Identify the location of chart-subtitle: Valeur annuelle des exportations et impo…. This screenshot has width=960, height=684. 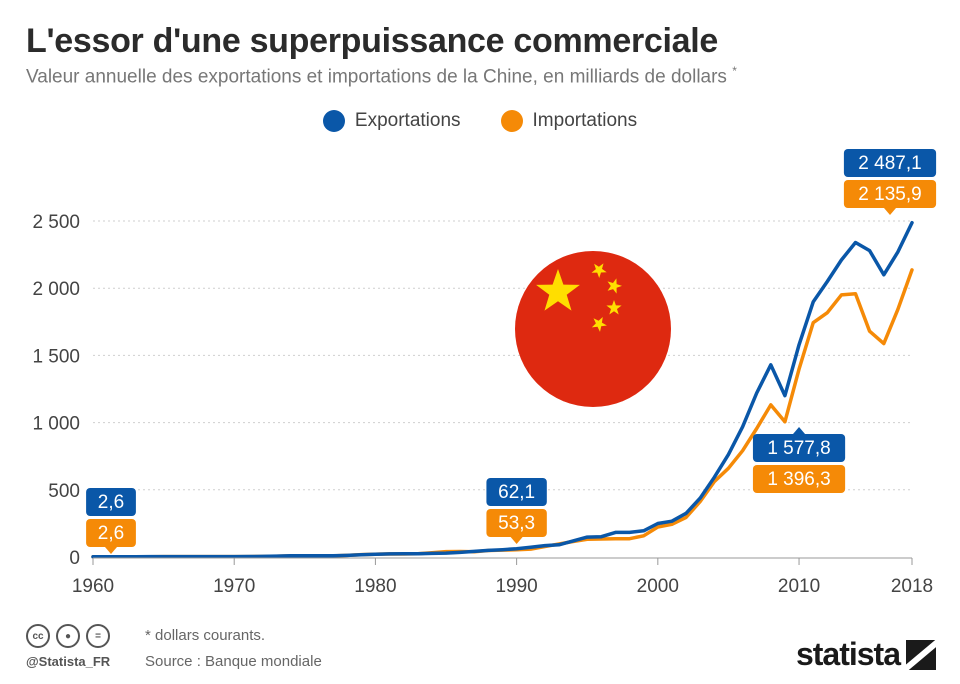
(381, 76).